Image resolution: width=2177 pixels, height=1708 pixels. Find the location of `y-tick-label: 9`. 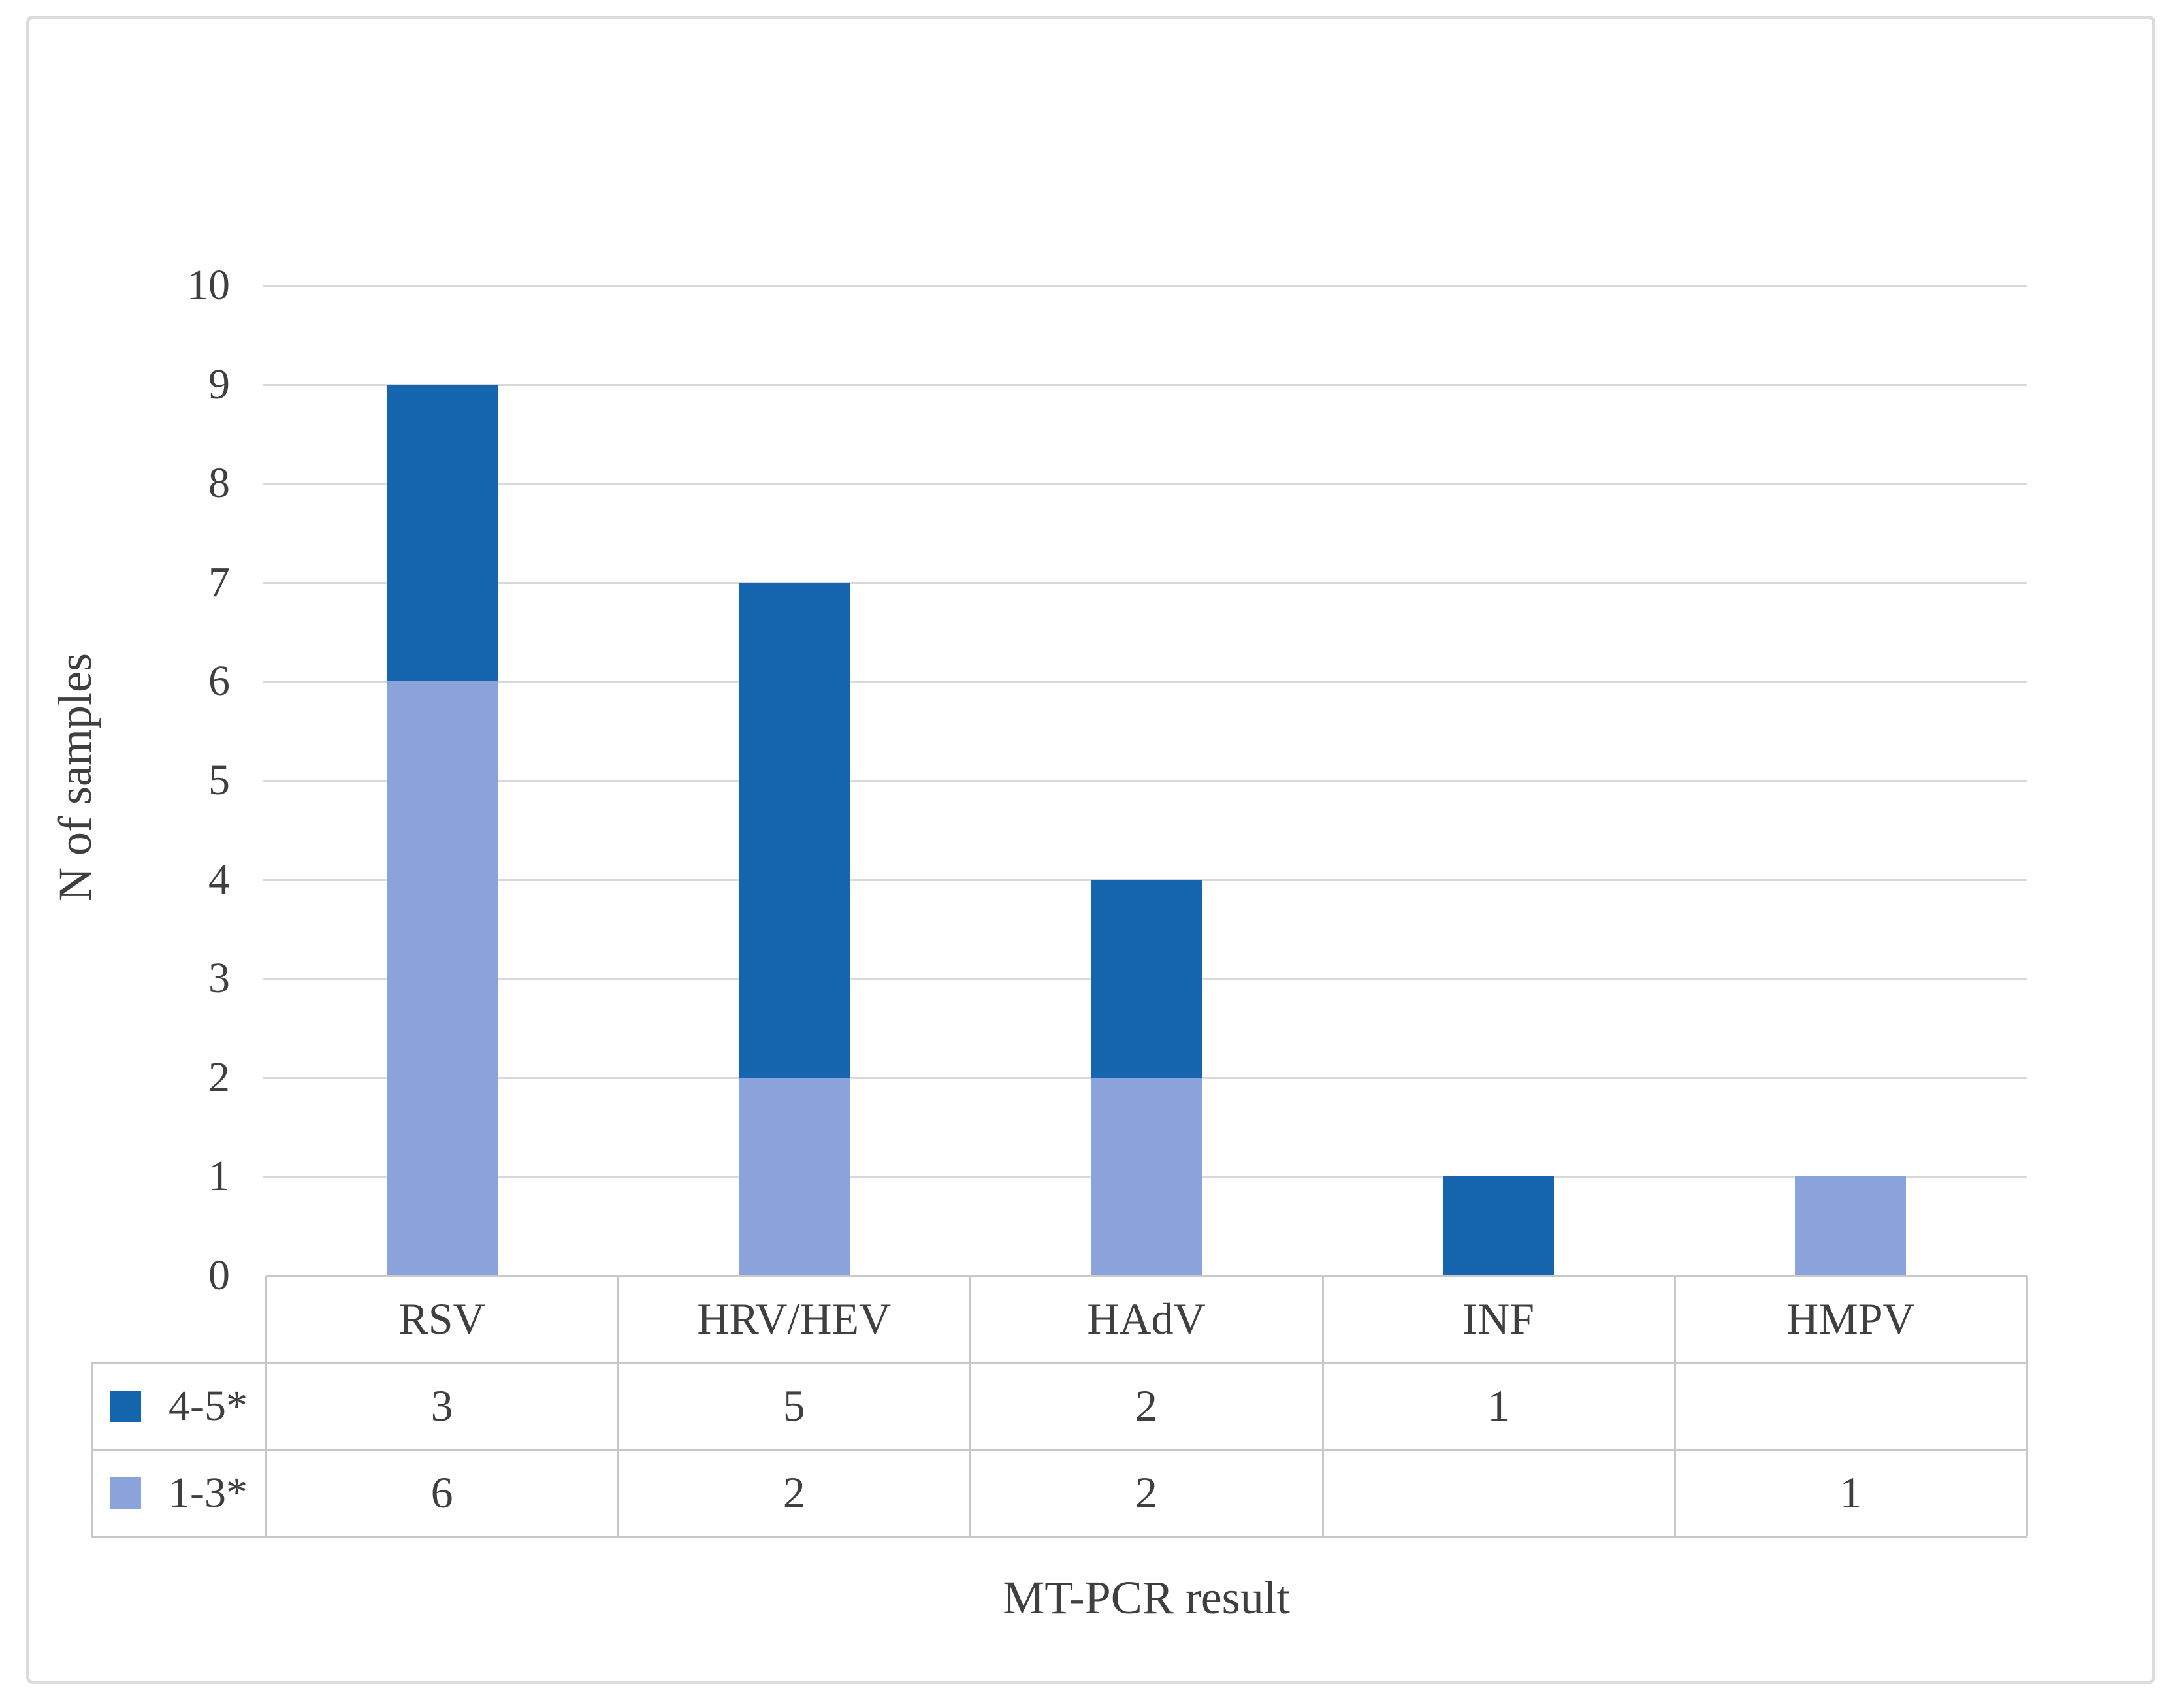

y-tick-label: 9 is located at coordinates (219, 384).